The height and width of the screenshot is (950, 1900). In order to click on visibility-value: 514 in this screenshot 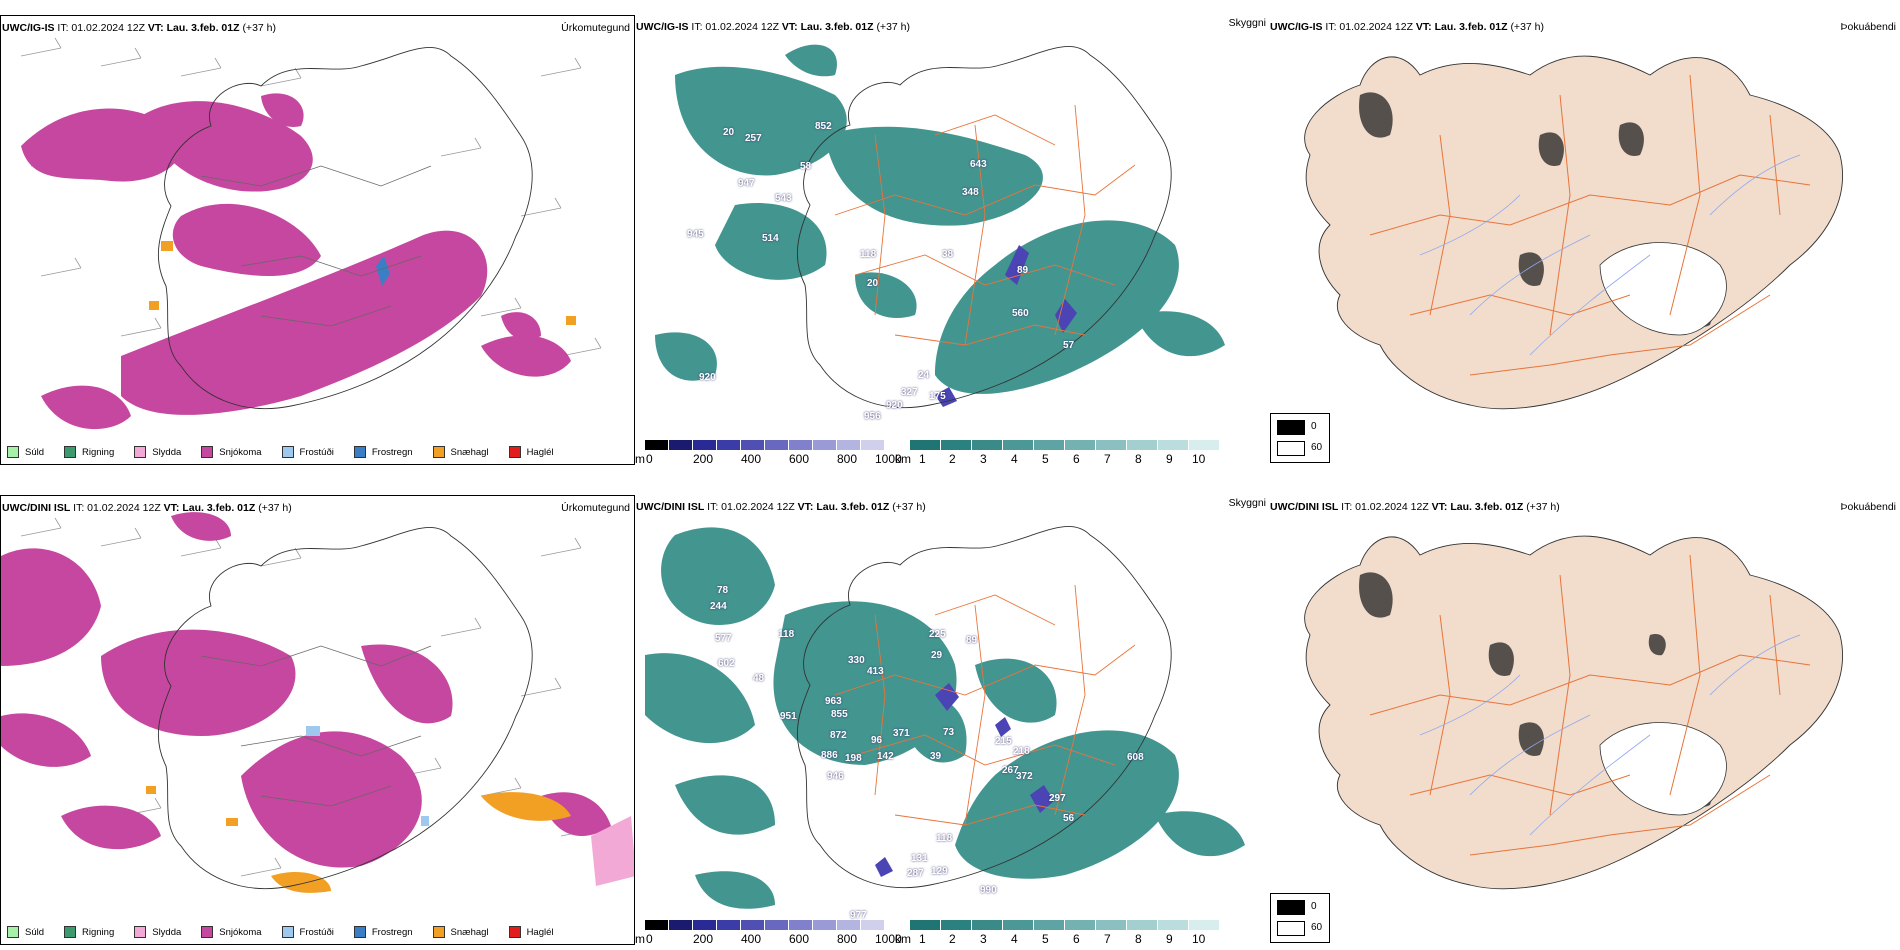, I will do `click(770, 238)`.